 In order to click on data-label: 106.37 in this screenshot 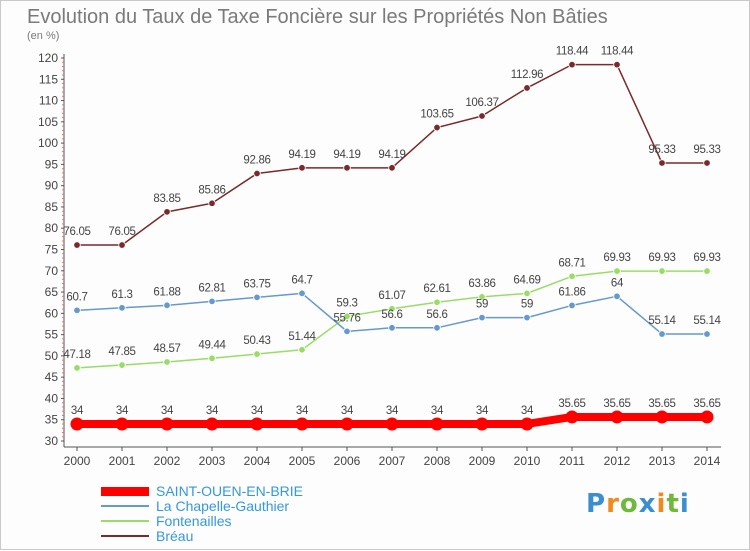, I will do `click(481, 103)`.